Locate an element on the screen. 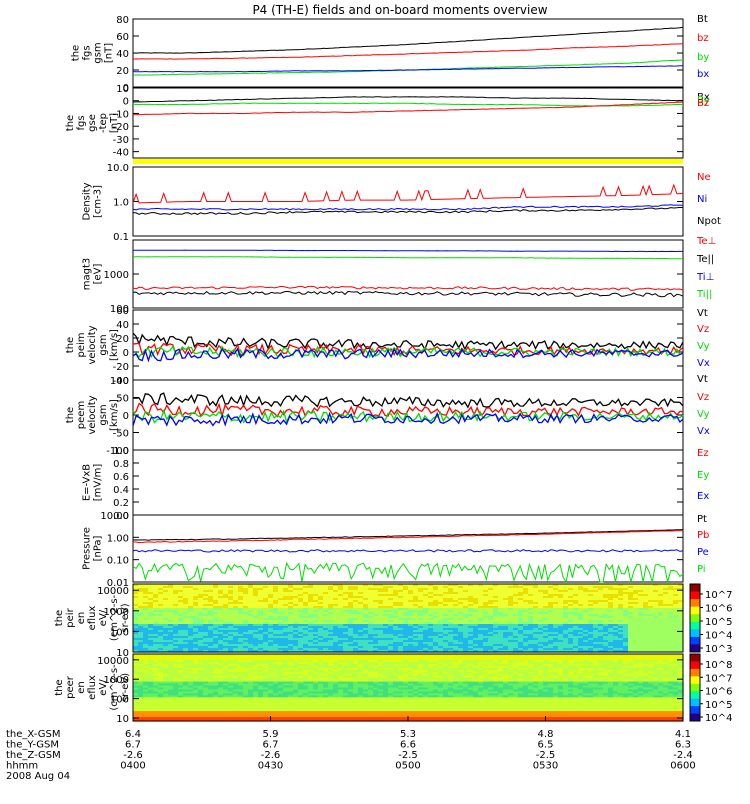 This screenshot has height=804, width=750. y-axis-label-line: peim is located at coordinates (81, 344).